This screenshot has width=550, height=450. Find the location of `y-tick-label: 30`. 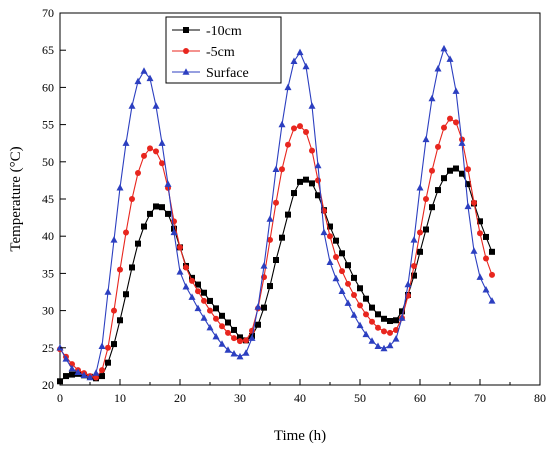

y-tick-label: 30 is located at coordinates (48, 311).